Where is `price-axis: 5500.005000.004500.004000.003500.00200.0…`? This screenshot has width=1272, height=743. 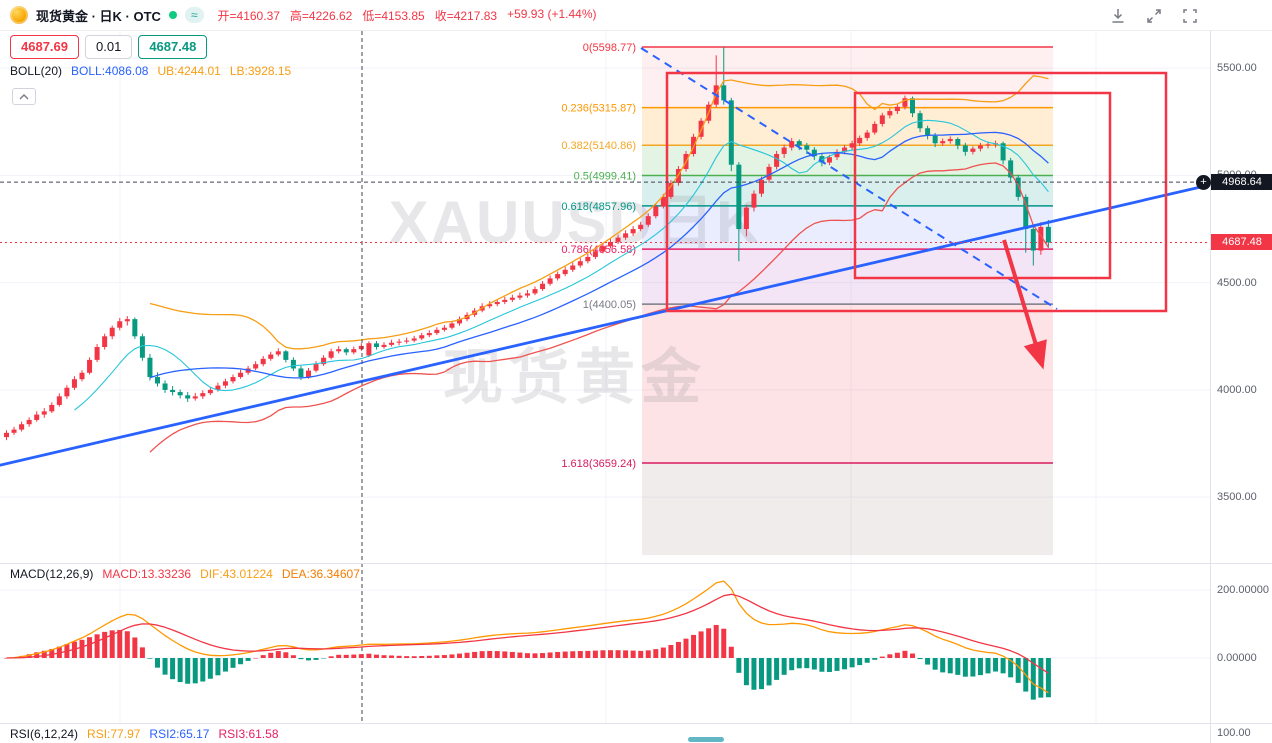
price-axis: 5500.005000.004500.004000.003500.00200.0… is located at coordinates (1241, 371).